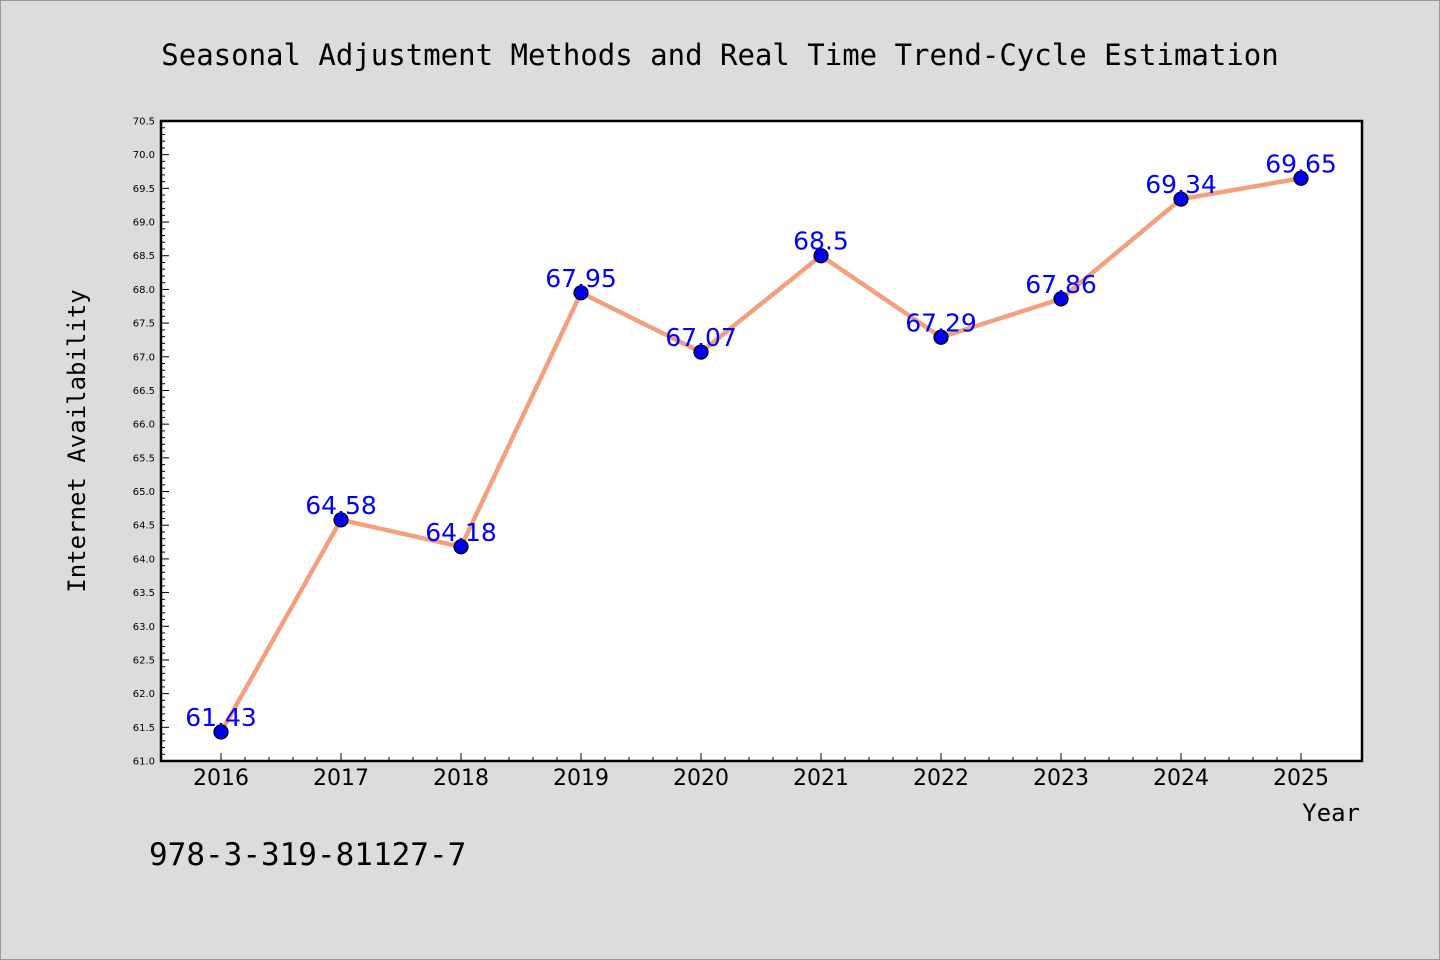 Image resolution: width=1440 pixels, height=960 pixels. I want to click on x-tick-label: 2019, so click(581, 778).